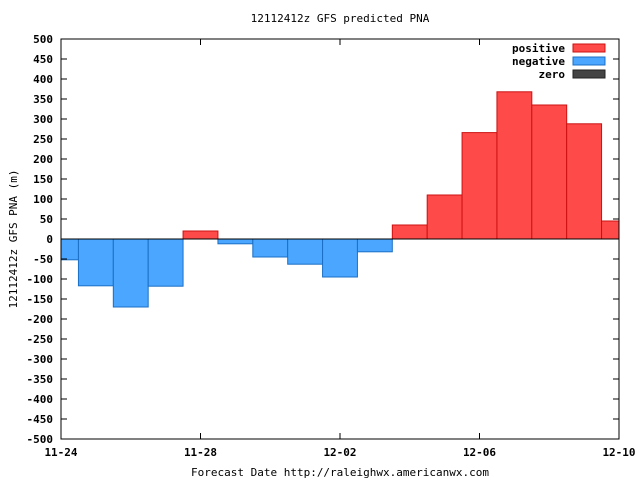 The height and width of the screenshot is (480, 640). Describe the element at coordinates (479, 452) in the screenshot. I see `x-tick-label: 12-06` at that location.